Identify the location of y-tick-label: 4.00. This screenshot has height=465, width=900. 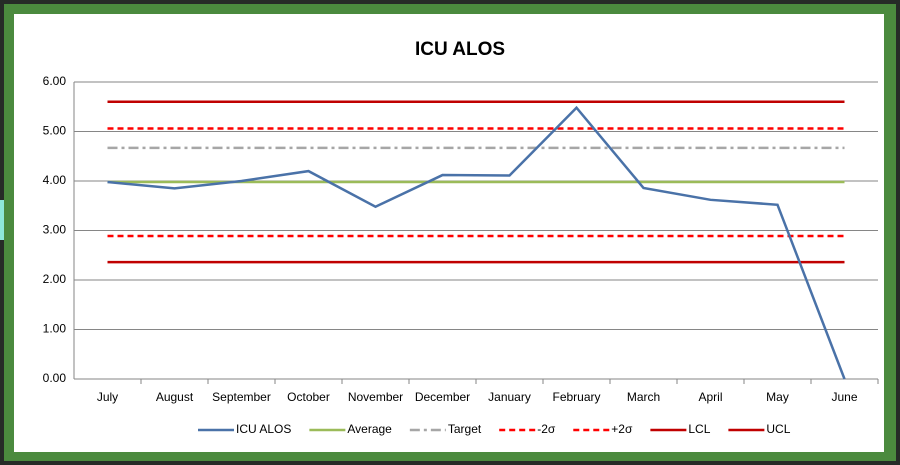
(55, 180).